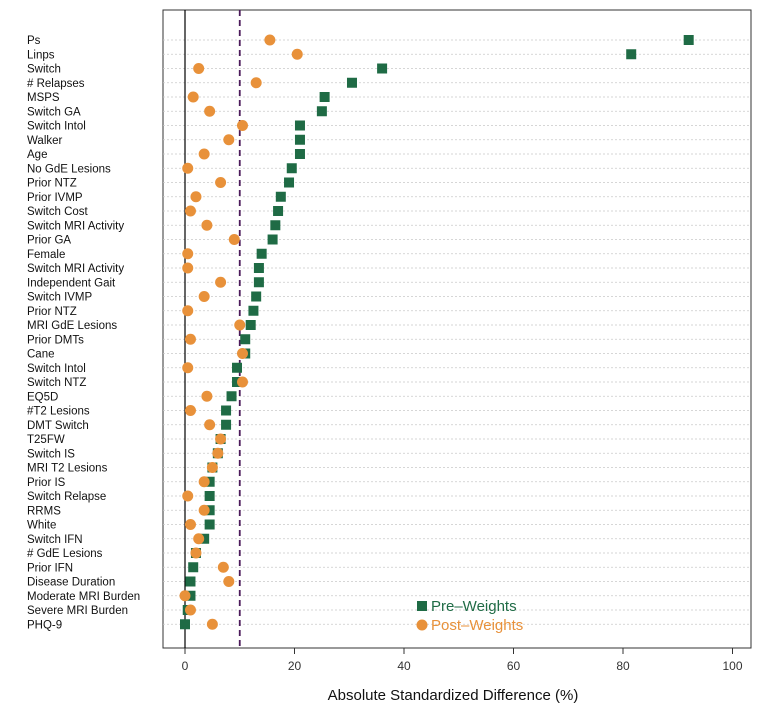 The image size is (780, 715). I want to click on category-label: Prior IFN, so click(50, 568).